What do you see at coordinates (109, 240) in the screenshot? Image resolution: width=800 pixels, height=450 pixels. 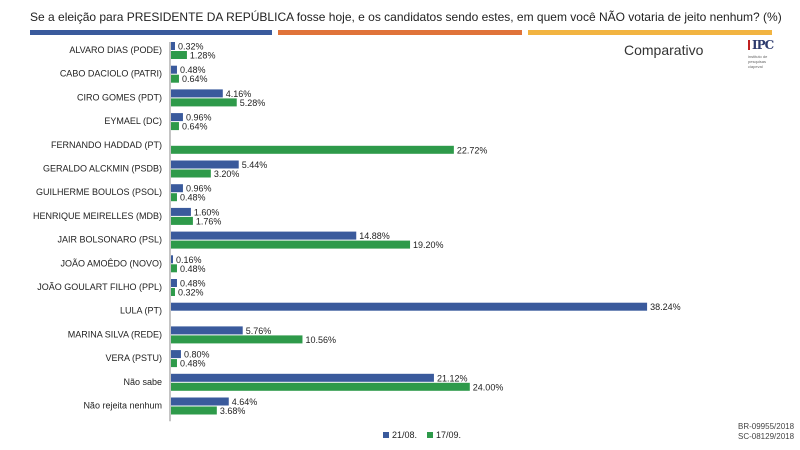 I see `category-label: JAIR BOLSONARO (PSL)` at bounding box center [109, 240].